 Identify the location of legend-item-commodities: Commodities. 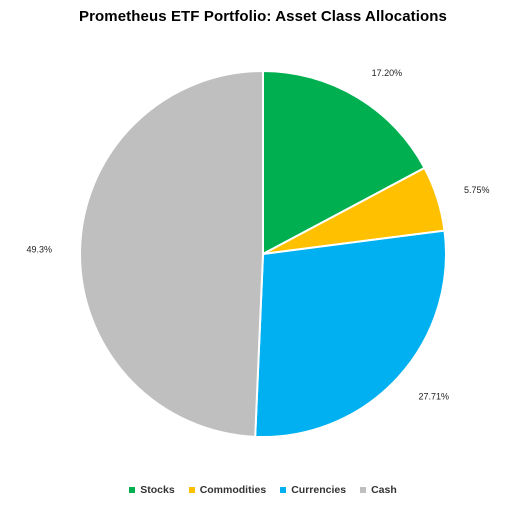
(227, 490).